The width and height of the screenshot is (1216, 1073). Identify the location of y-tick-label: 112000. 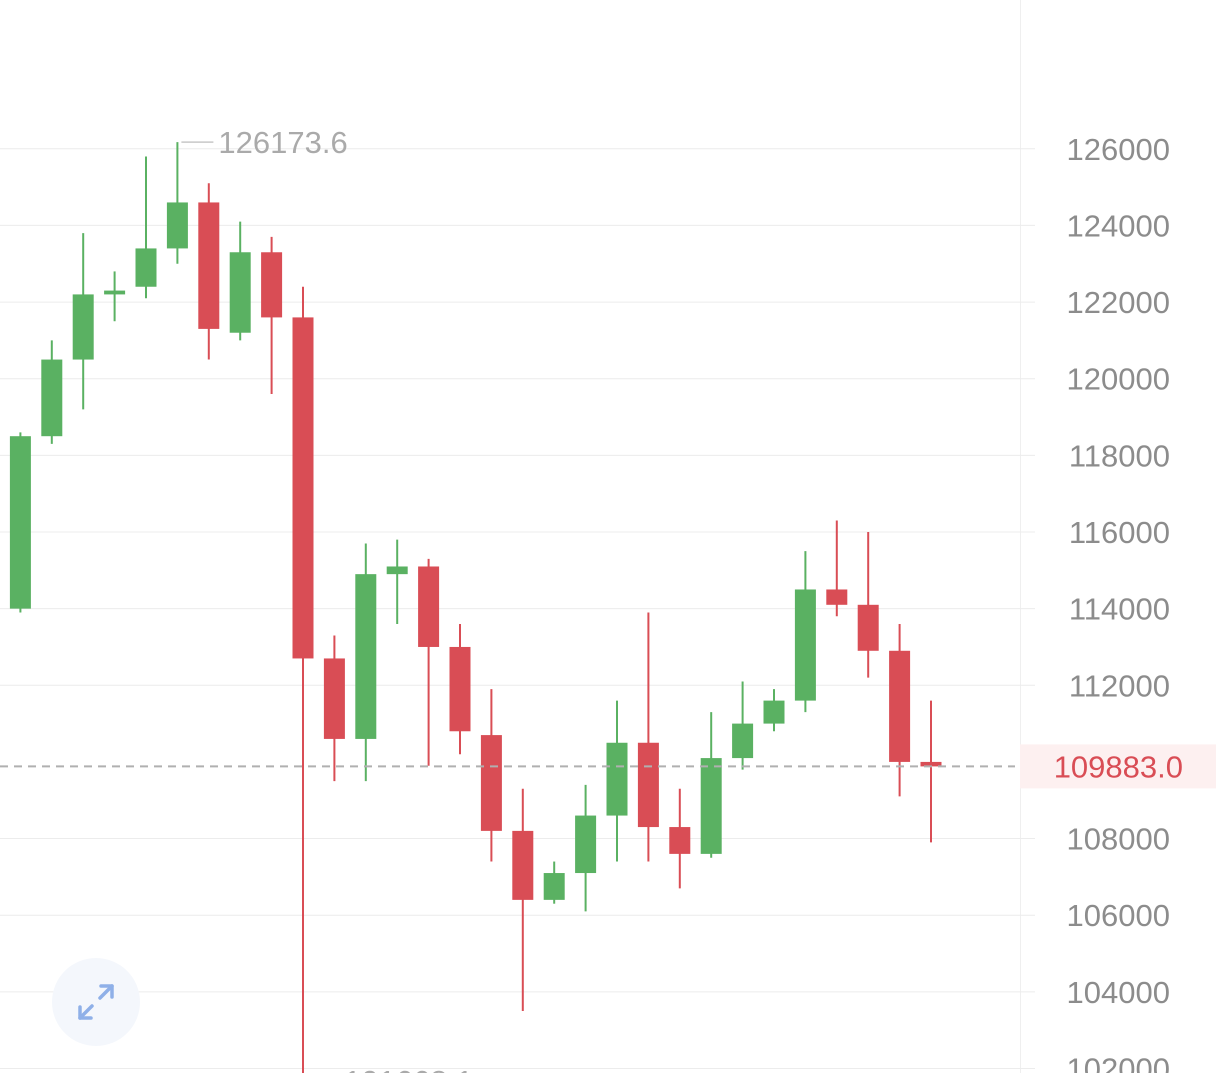
(1119, 685).